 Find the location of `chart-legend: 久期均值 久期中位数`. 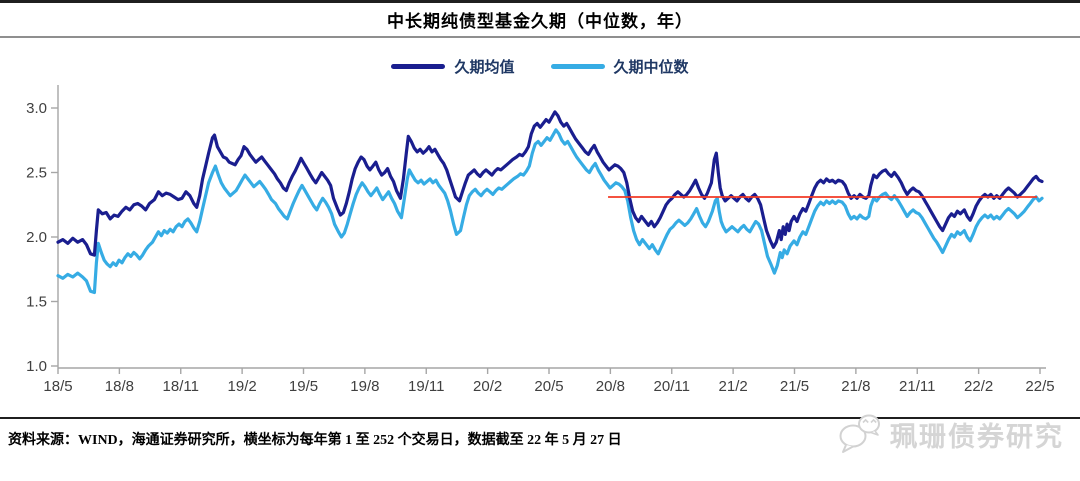

chart-legend: 久期均值 久期中位数 is located at coordinates (540, 66).